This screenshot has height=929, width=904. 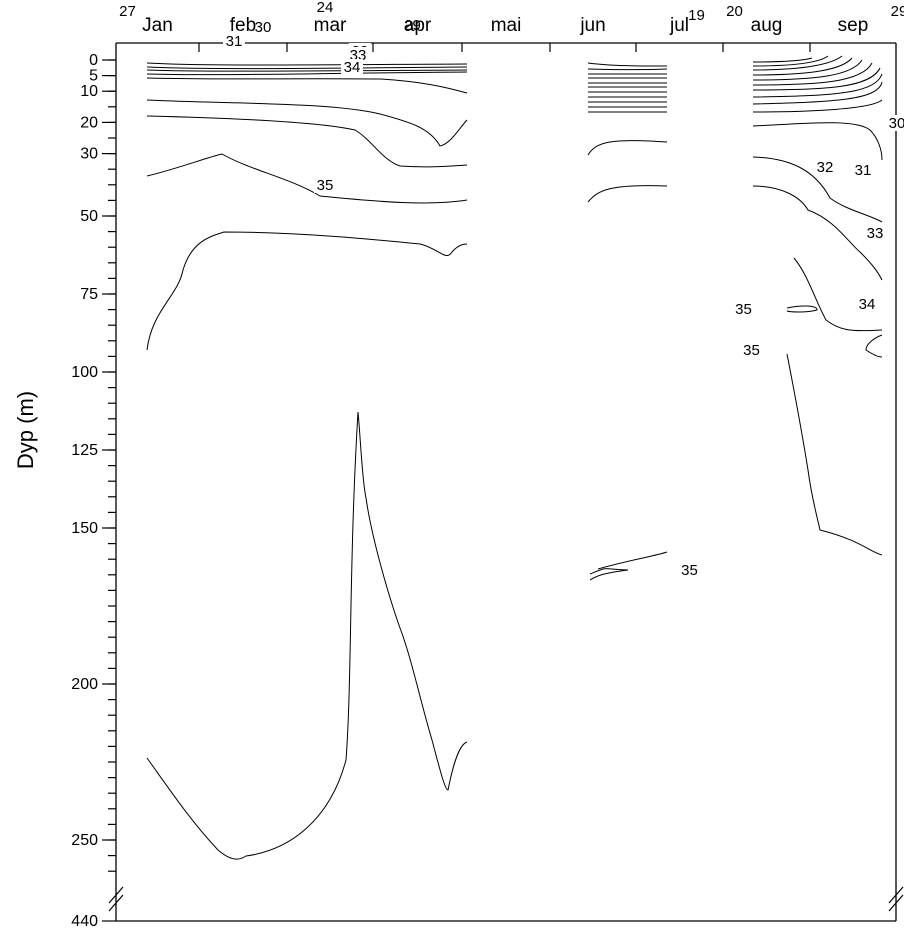 I want to click on y-tick-label: 200, so click(x=84, y=684).